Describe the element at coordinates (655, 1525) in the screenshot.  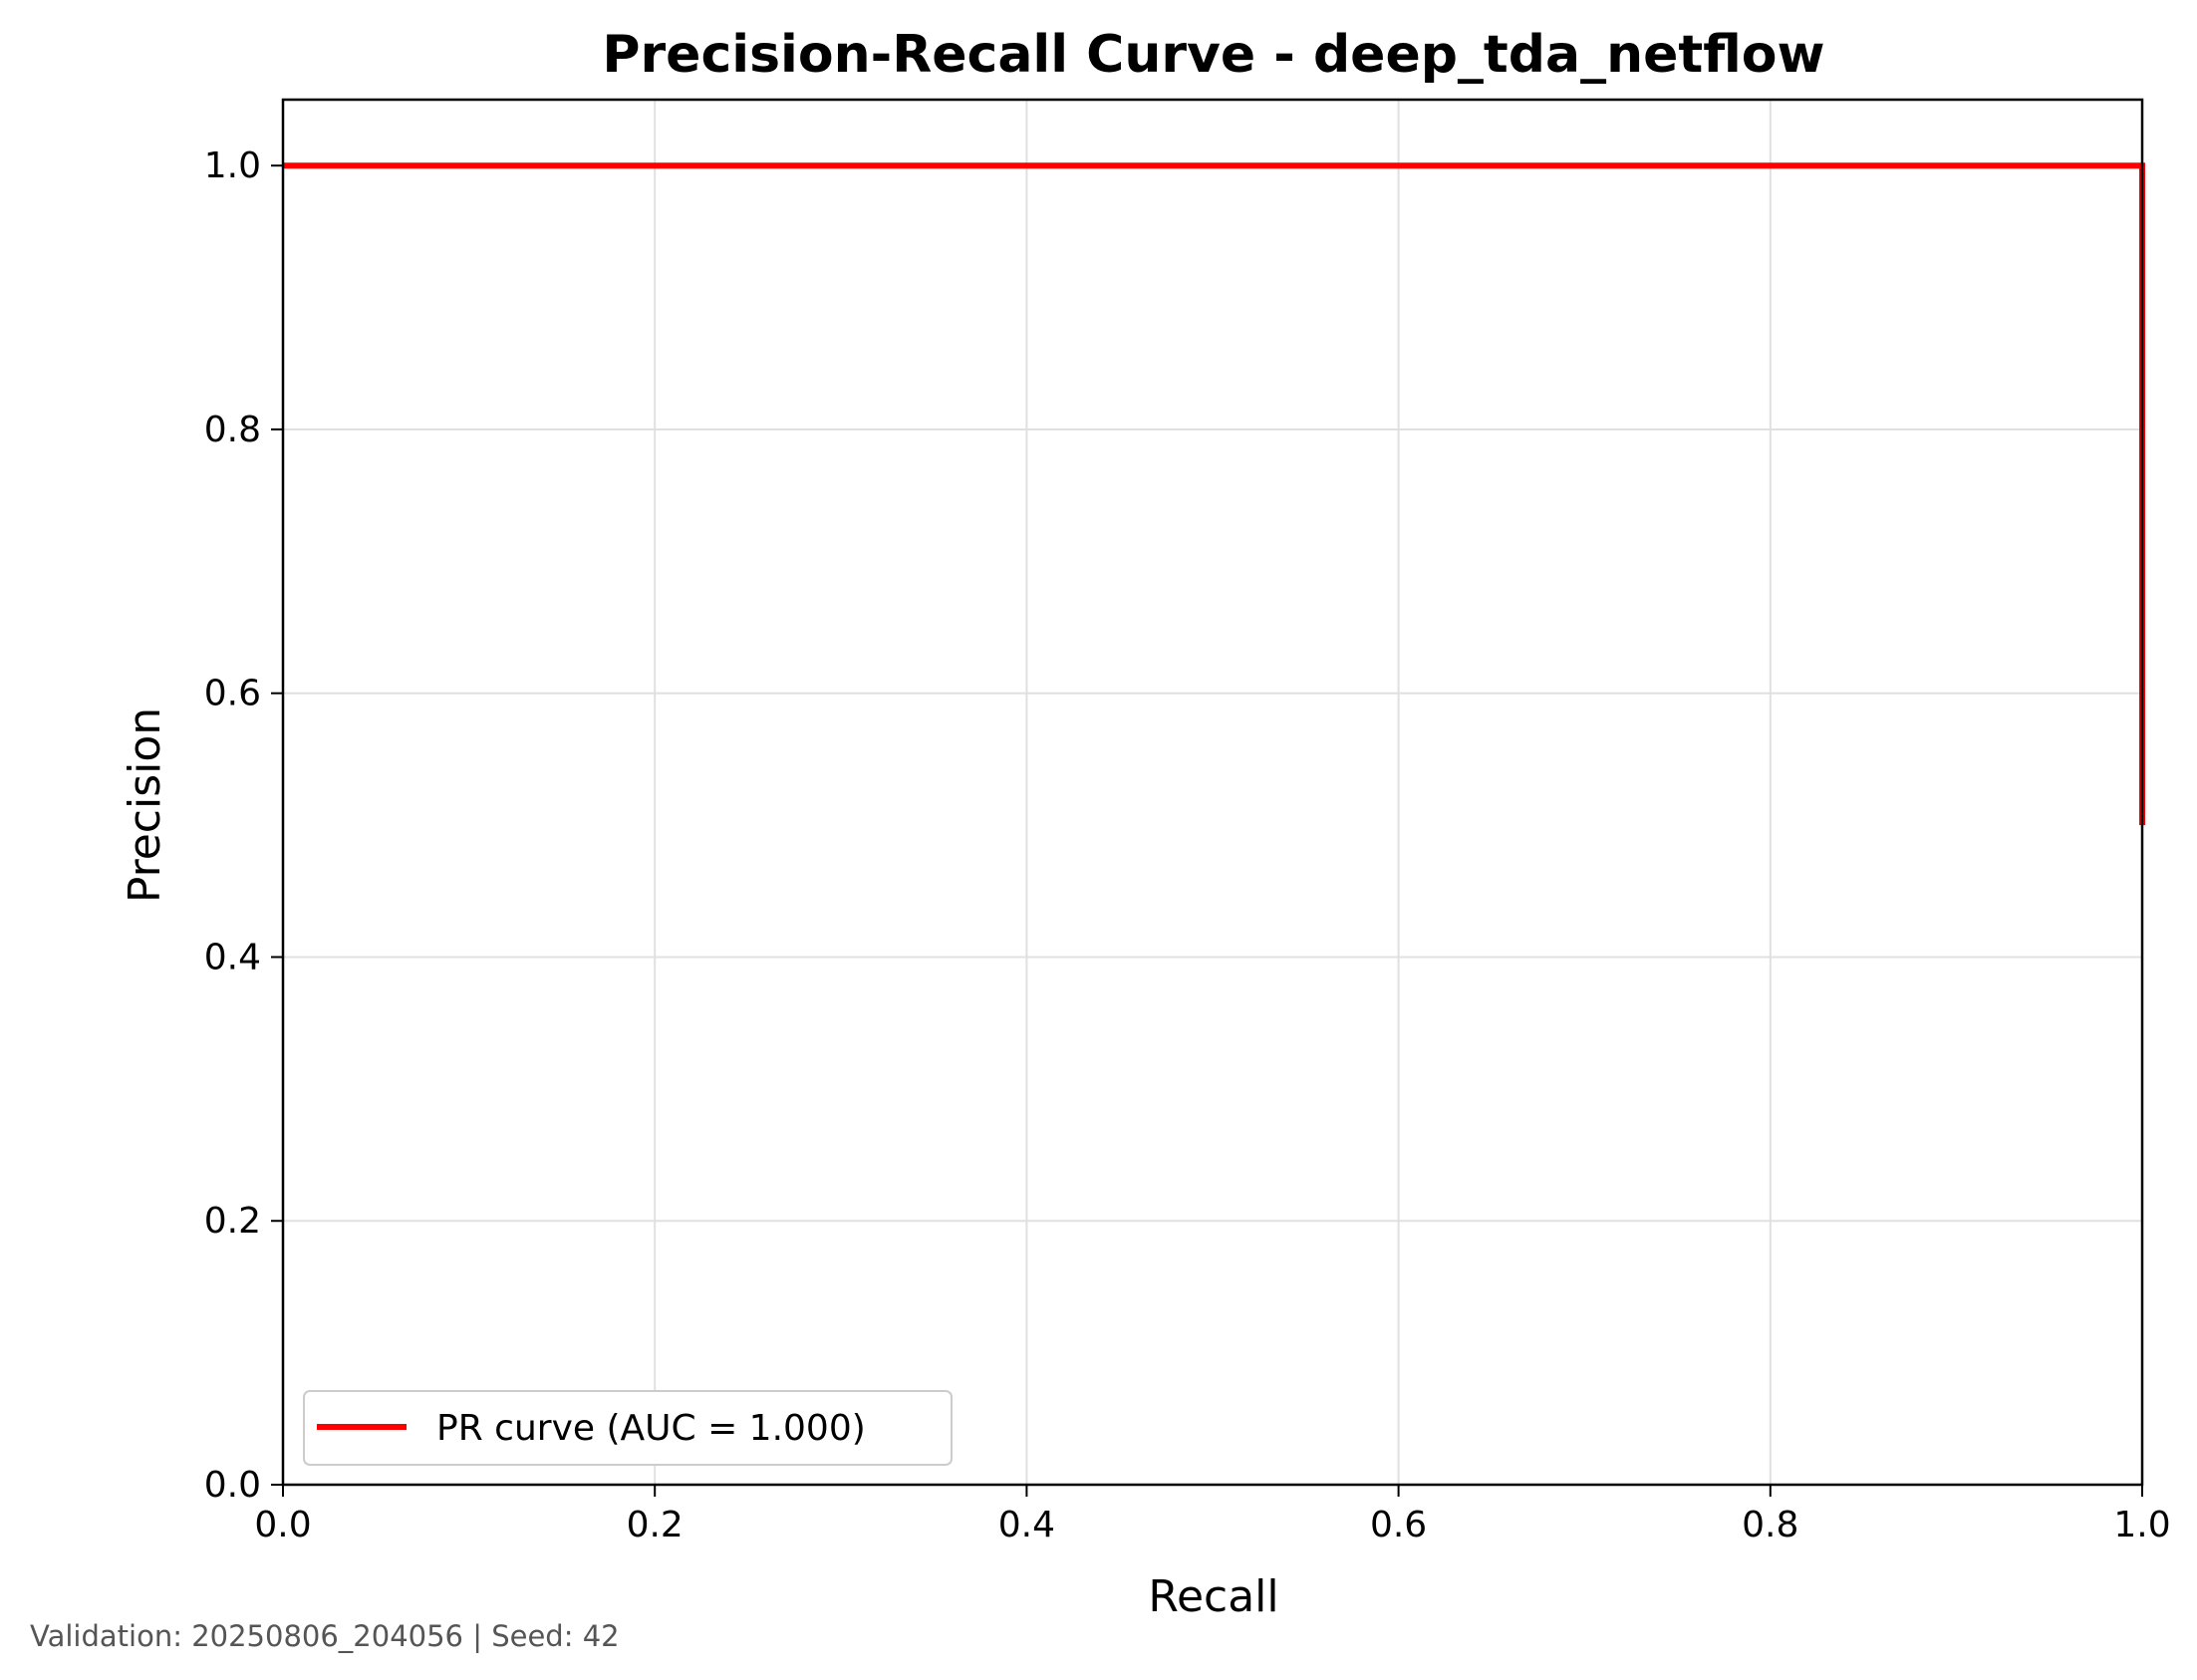
I see `x-tick-label: 0.2` at that location.